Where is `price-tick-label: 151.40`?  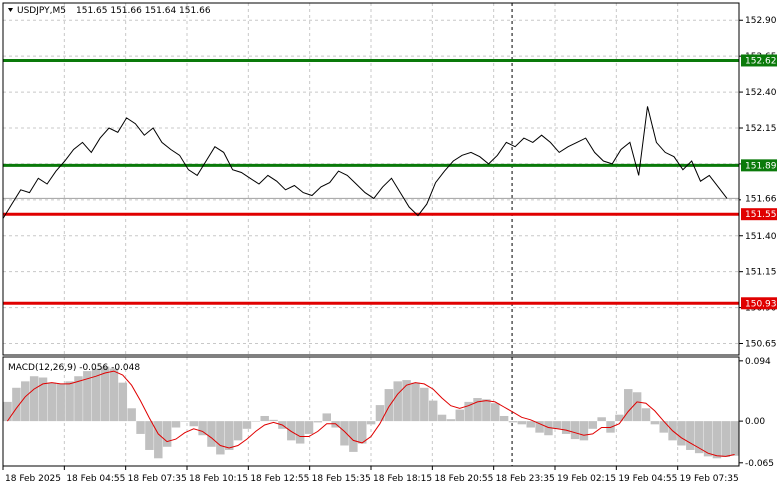 price-tick-label: 151.40 is located at coordinates (761, 237).